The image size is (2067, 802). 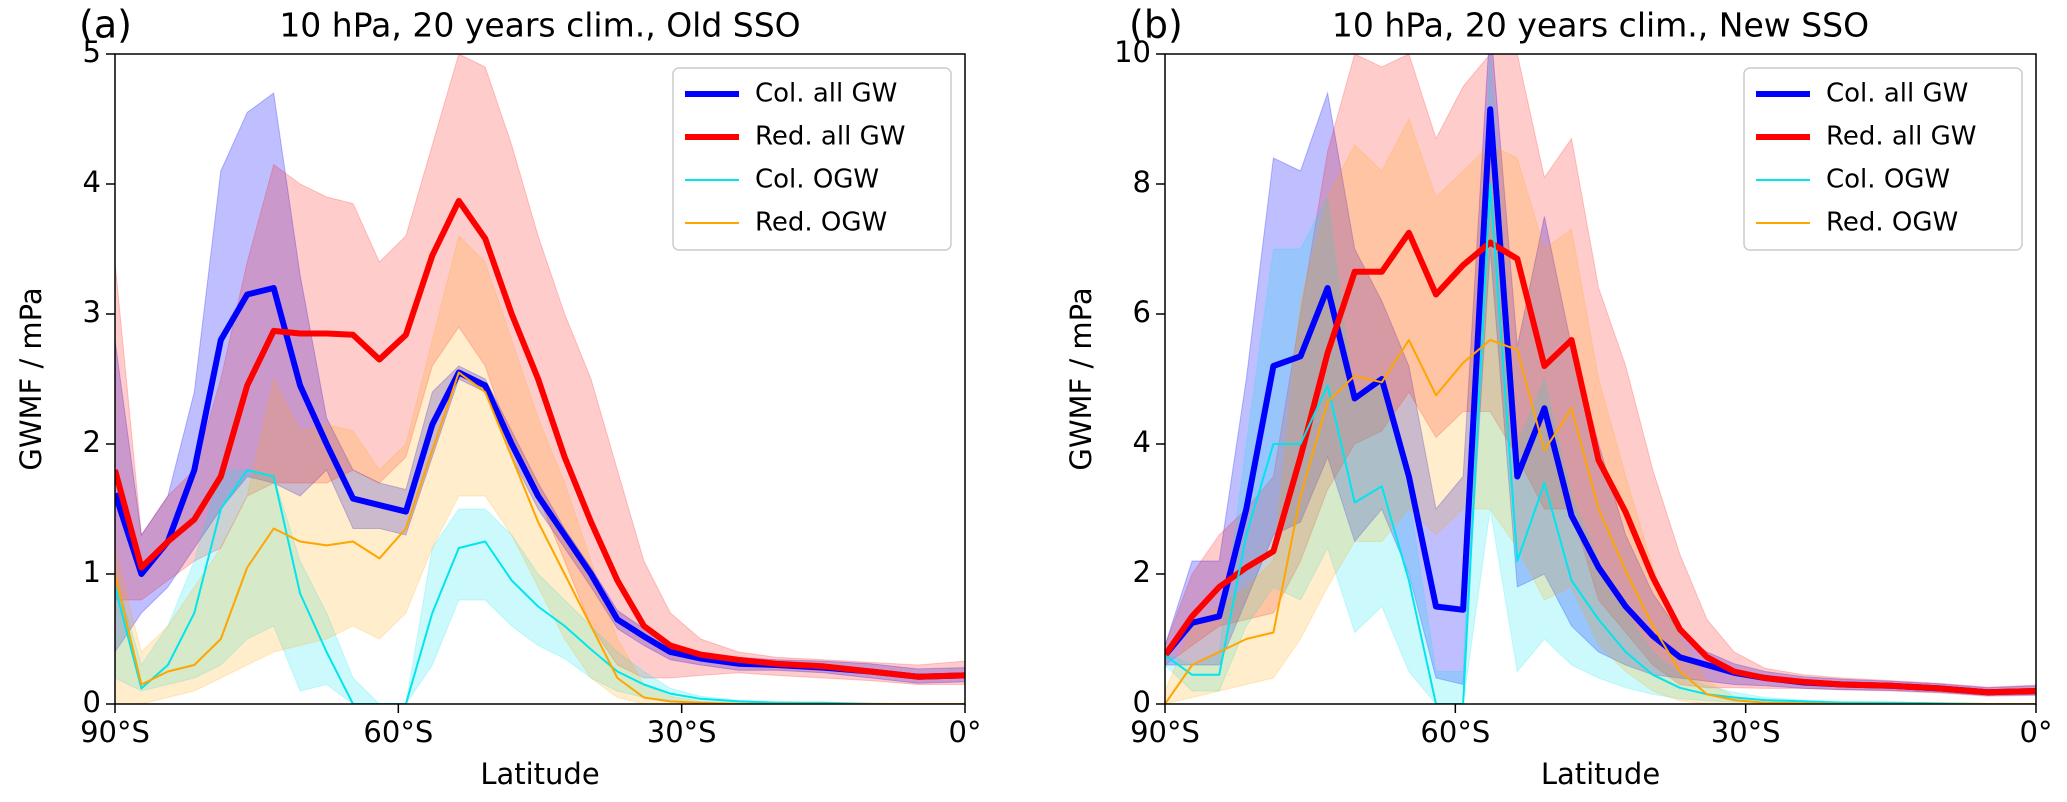 I want to click on chart-title: 10 hPa, 20 years clim., Old SSO, so click(x=539, y=25).